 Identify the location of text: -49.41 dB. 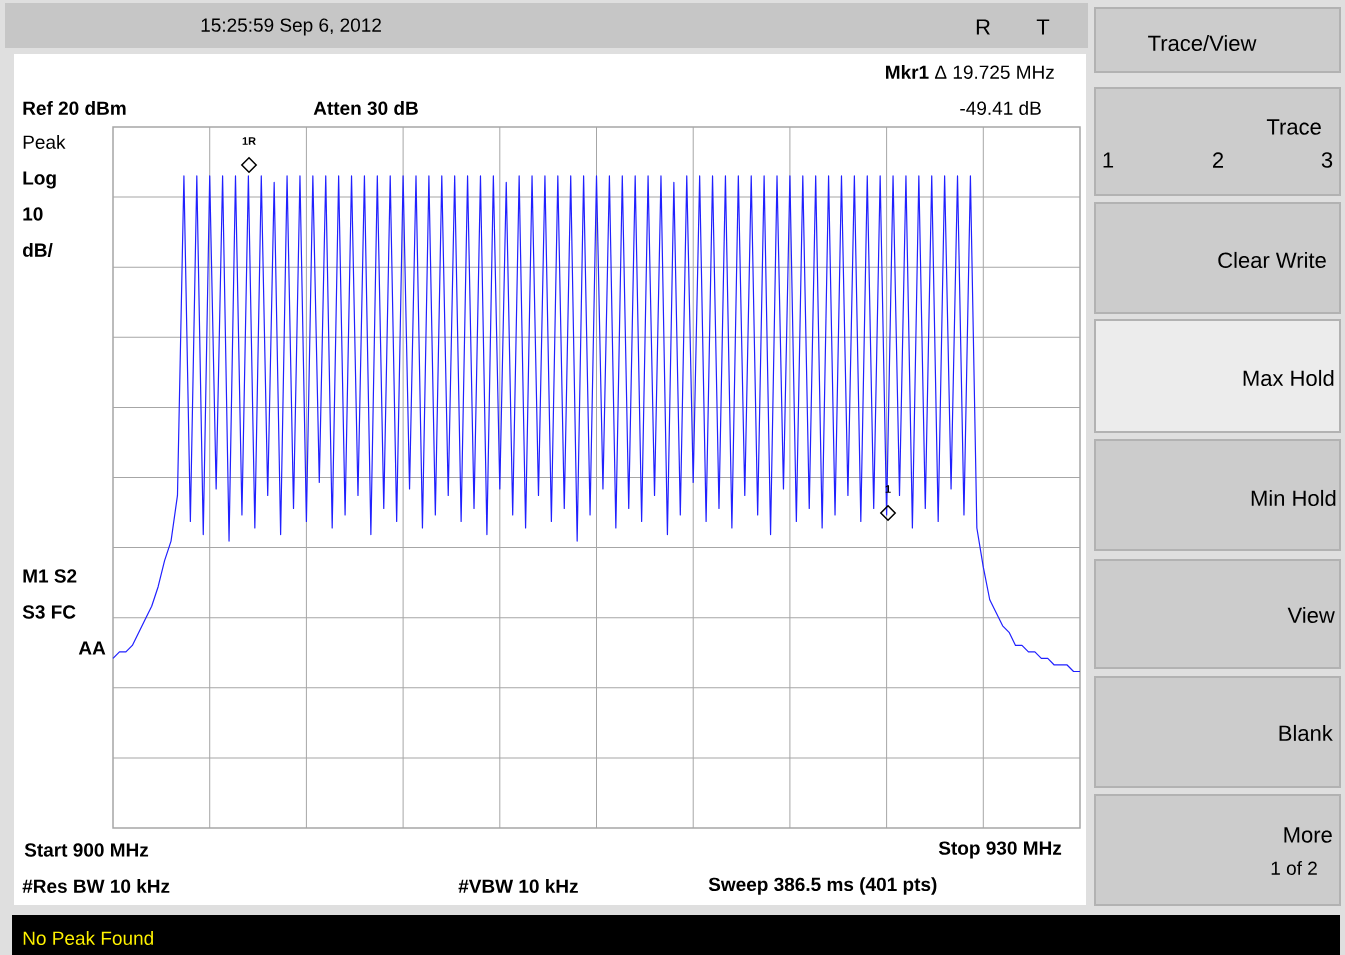
(1000, 108).